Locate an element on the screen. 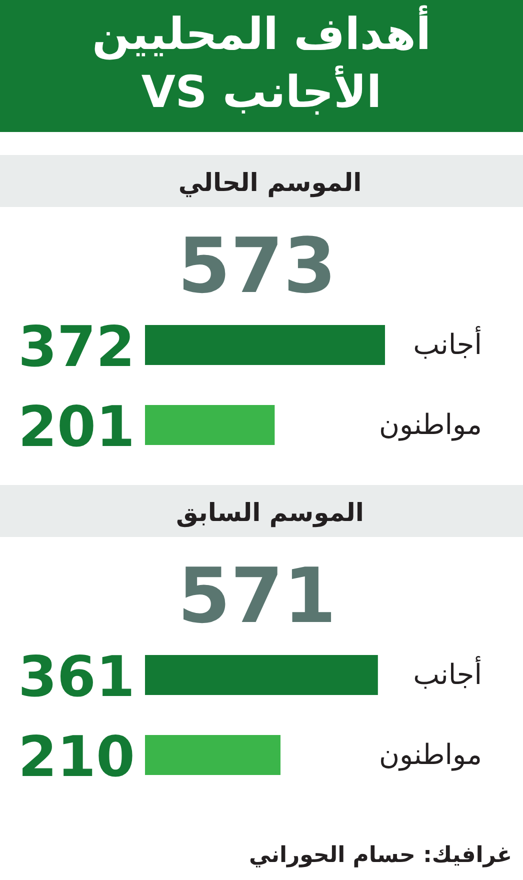 This screenshot has width=523, height=880. text: غرافيك: حسام الحوراني is located at coordinates (380, 855).